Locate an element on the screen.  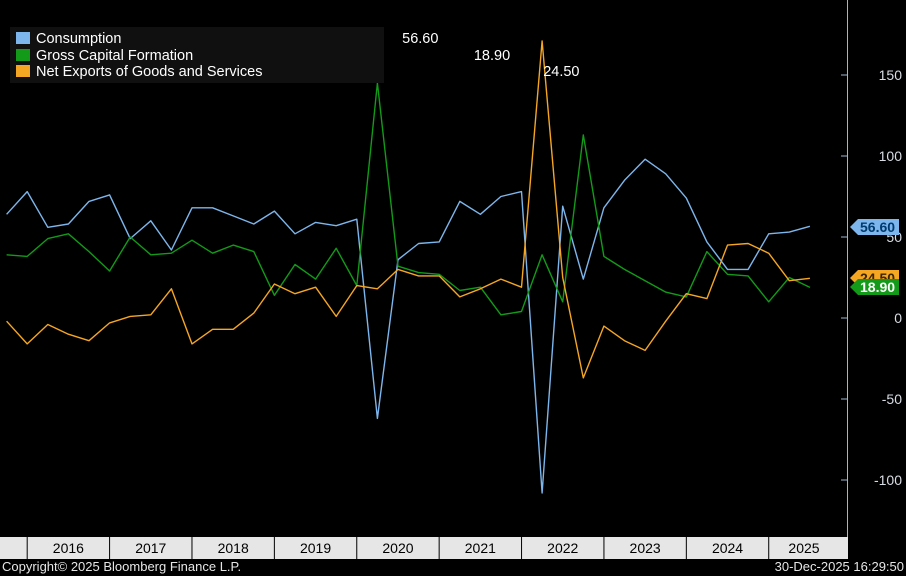
legend-label-consumption: Consumption is located at coordinates (79, 39).